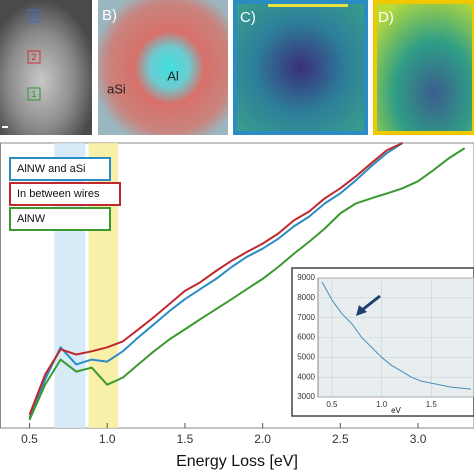 This screenshot has height=474, width=474. What do you see at coordinates (248, 17) in the screenshot?
I see `panel-label: C)` at bounding box center [248, 17].